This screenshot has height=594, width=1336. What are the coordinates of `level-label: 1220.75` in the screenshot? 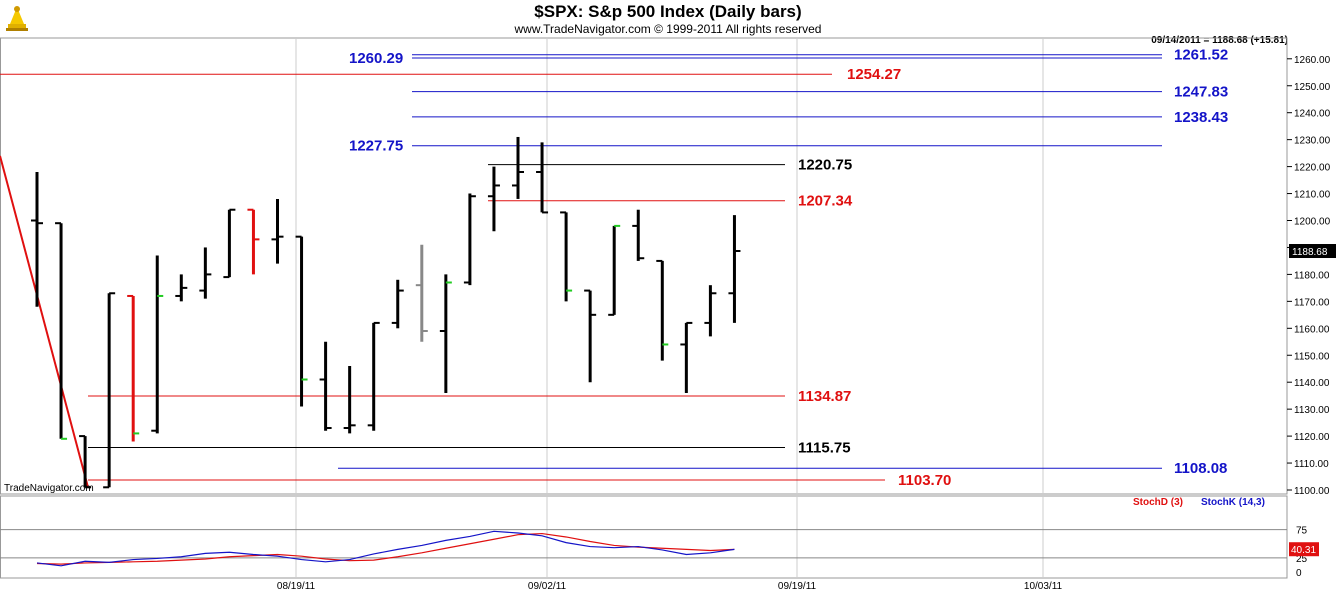 It's located at (825, 165).